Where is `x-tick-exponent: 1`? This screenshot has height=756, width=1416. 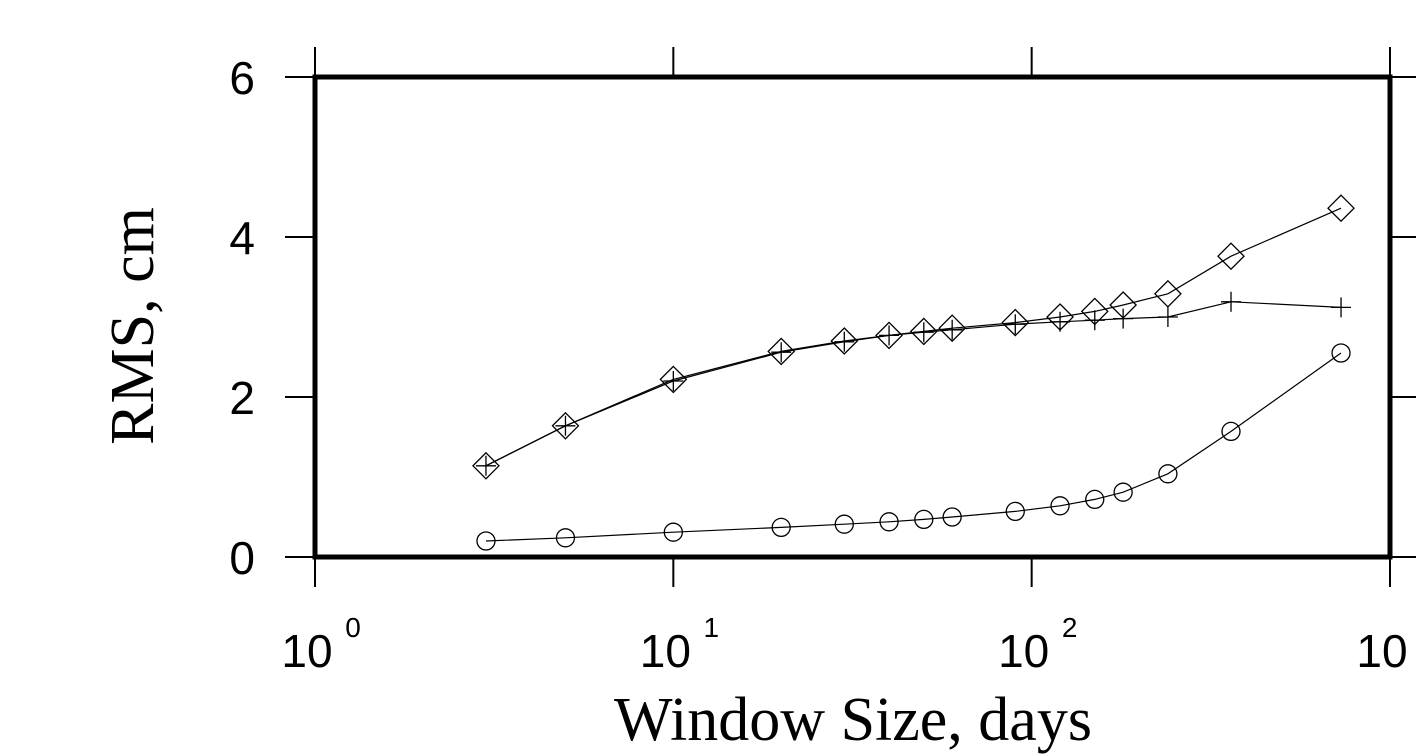
x-tick-exponent: 1 is located at coordinates (712, 627).